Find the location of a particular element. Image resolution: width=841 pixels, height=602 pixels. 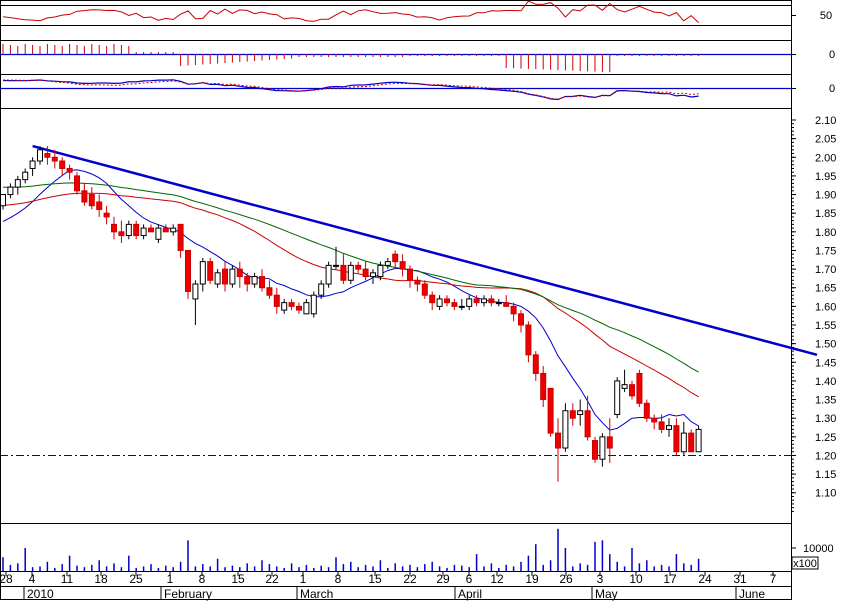

x-tick-label: 25 is located at coordinates (136, 579).